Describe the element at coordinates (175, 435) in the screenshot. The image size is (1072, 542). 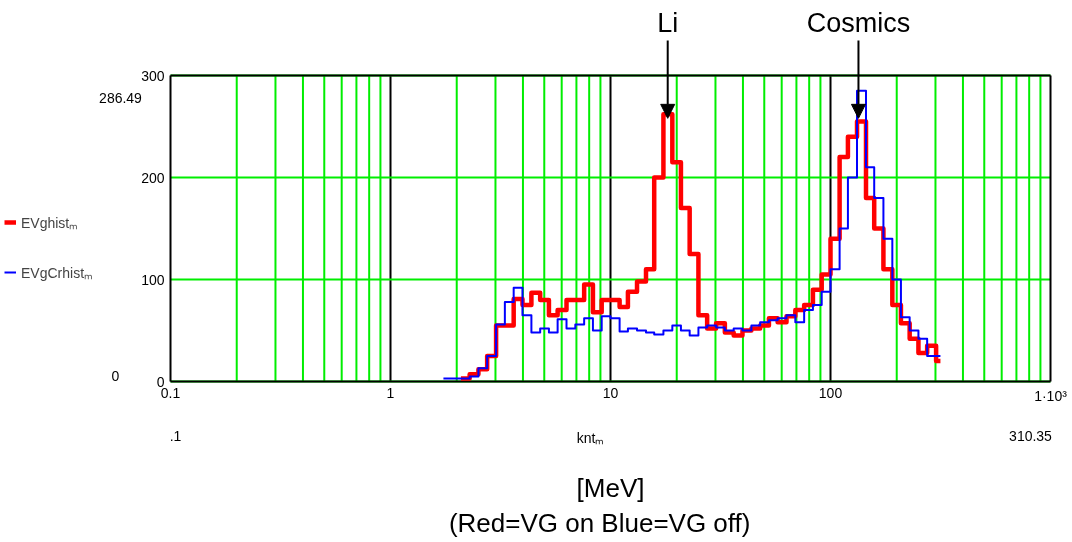
I see `text: .1` at that location.